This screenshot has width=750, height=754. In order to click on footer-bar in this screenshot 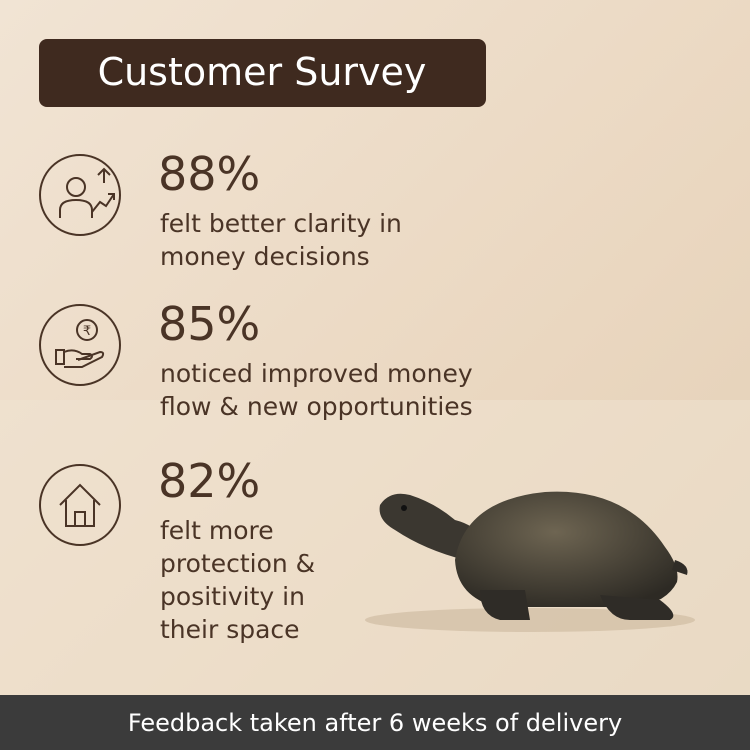, I will do `click(375, 722)`.